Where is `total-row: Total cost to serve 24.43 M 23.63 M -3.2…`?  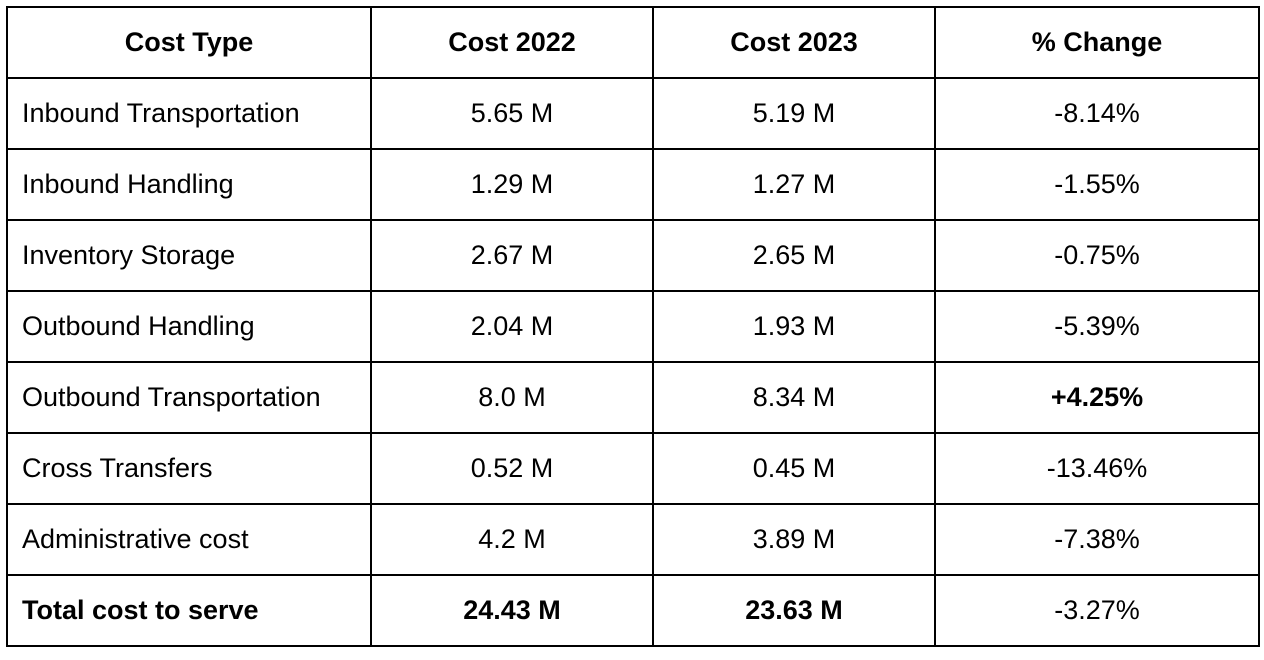
total-row: Total cost to serve 24.43 M 23.63 M -3.2… is located at coordinates (633, 610).